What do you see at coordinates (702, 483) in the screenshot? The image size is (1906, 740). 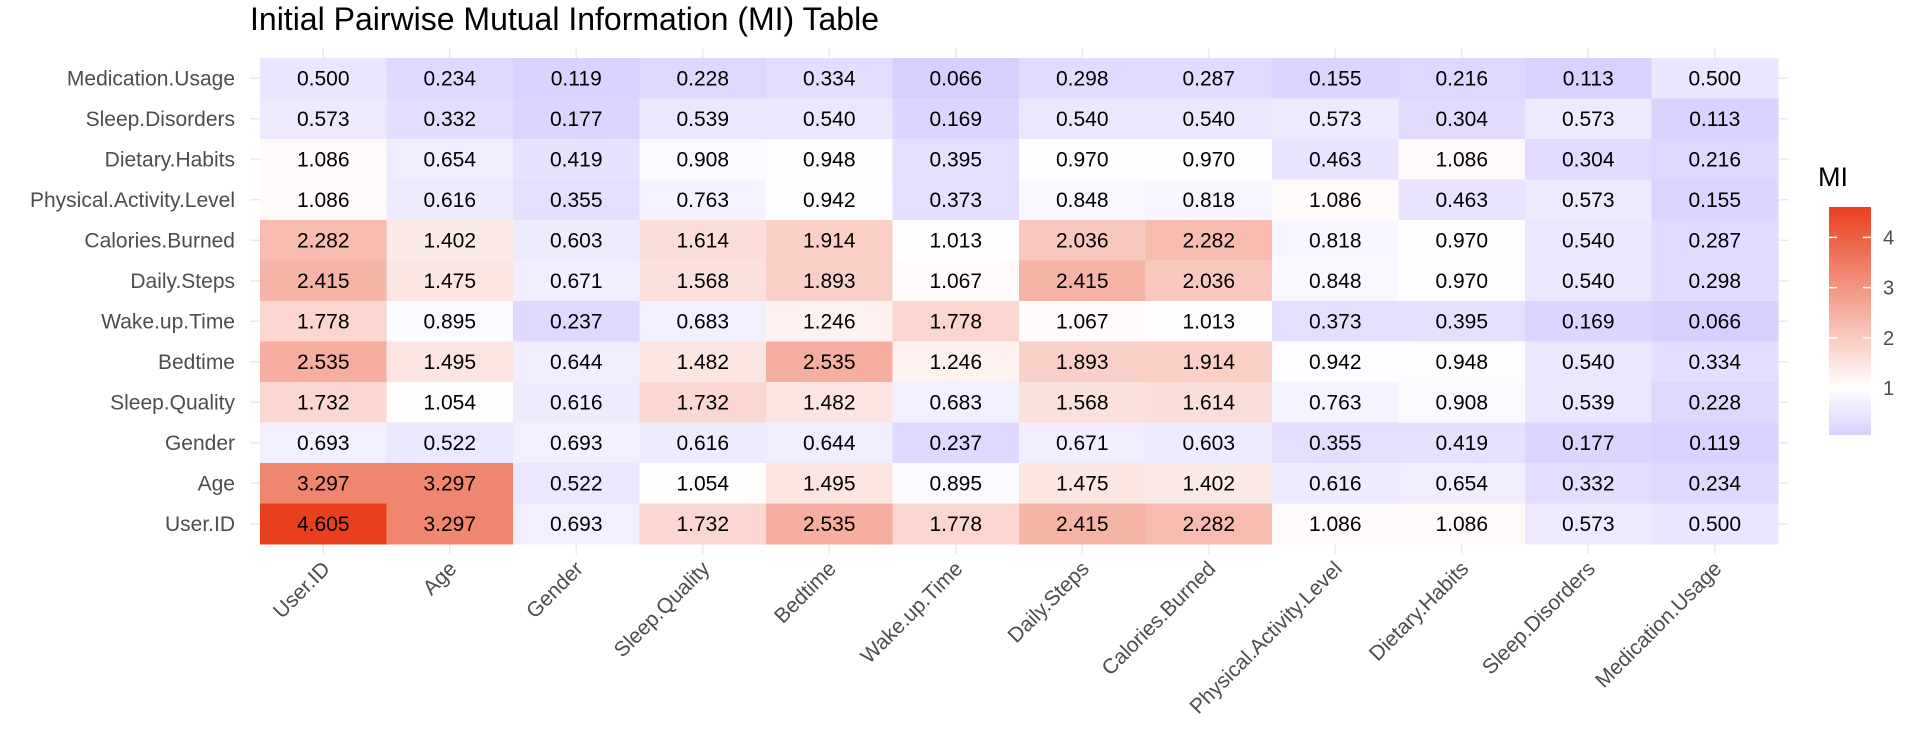 I see `cell-value-label: 1.054` at bounding box center [702, 483].